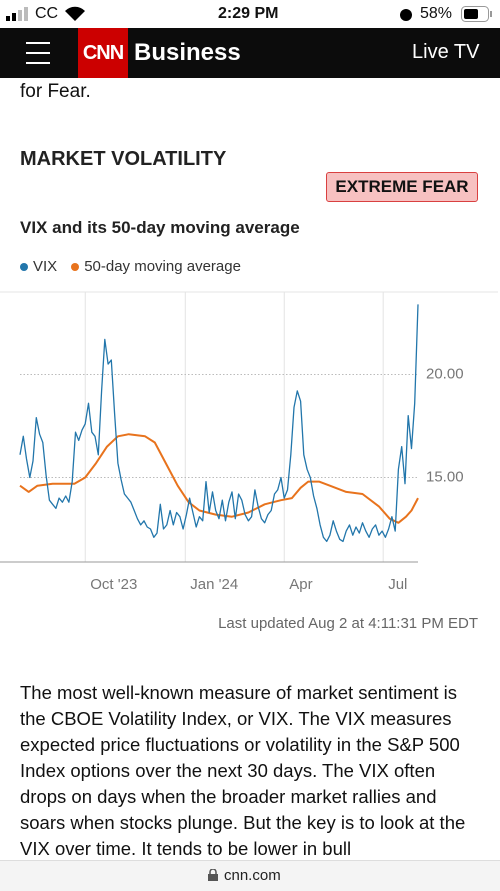  What do you see at coordinates (17, 14) in the screenshot?
I see `signal-icon` at bounding box center [17, 14].